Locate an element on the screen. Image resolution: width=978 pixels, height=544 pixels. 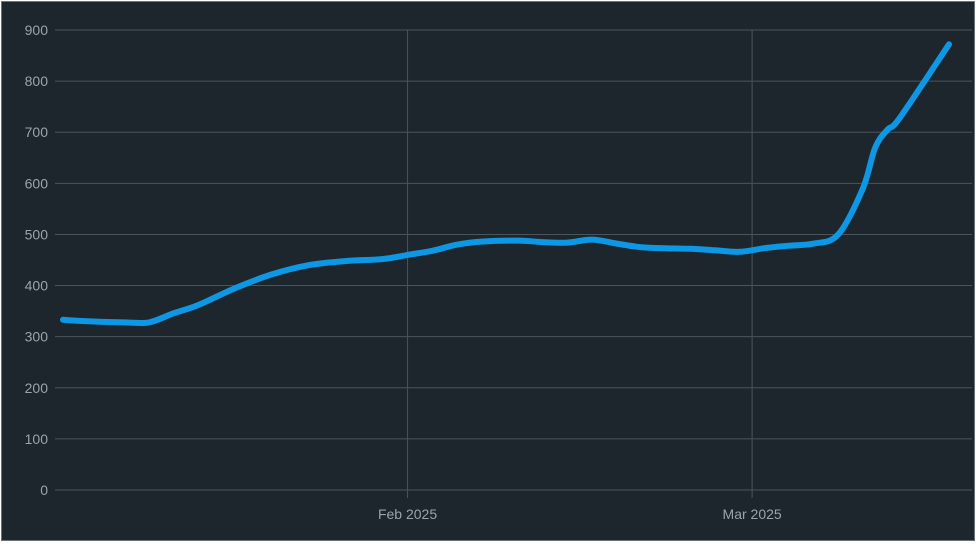
y-tick-label-500: 500 is located at coordinates (37, 234).